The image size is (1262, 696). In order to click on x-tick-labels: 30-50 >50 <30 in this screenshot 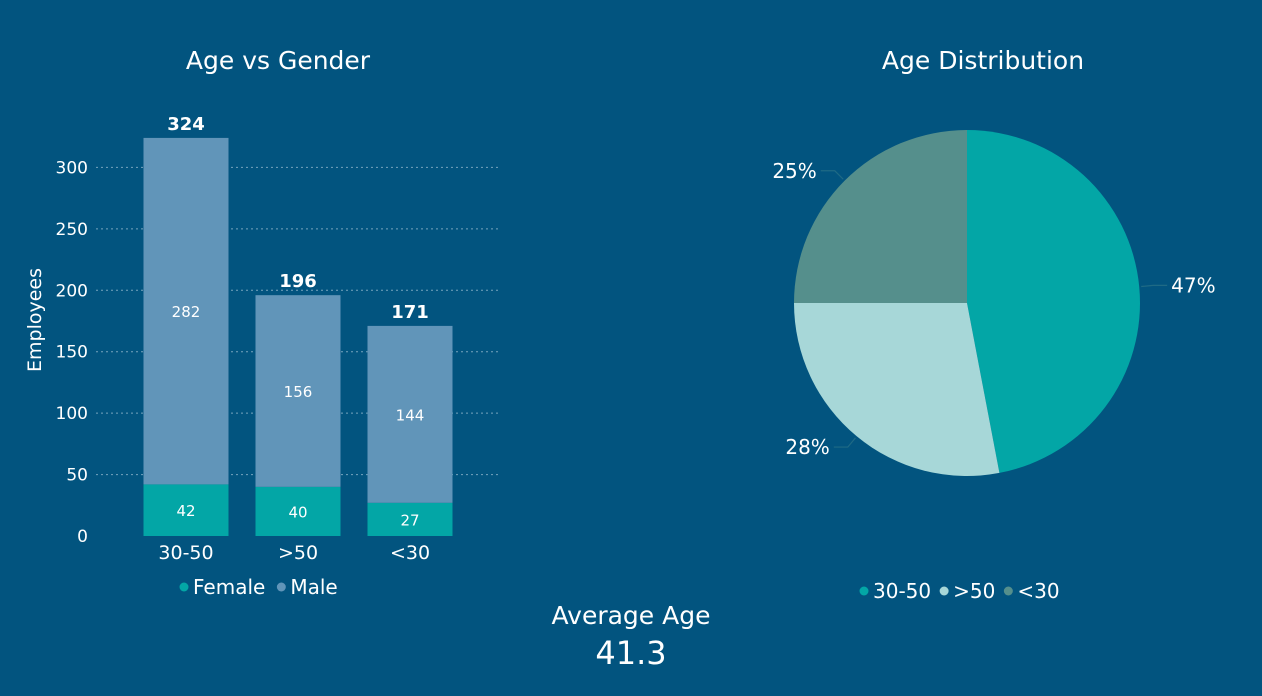, I will do `click(294, 553)`.